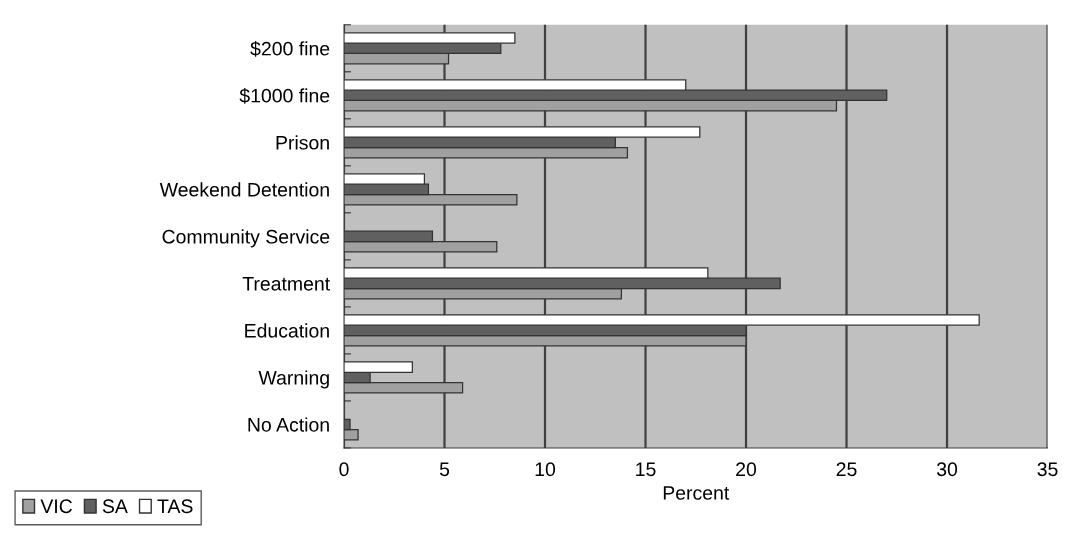 The width and height of the screenshot is (1070, 551). What do you see at coordinates (846, 469) in the screenshot?
I see `x-tick-label: 25` at bounding box center [846, 469].